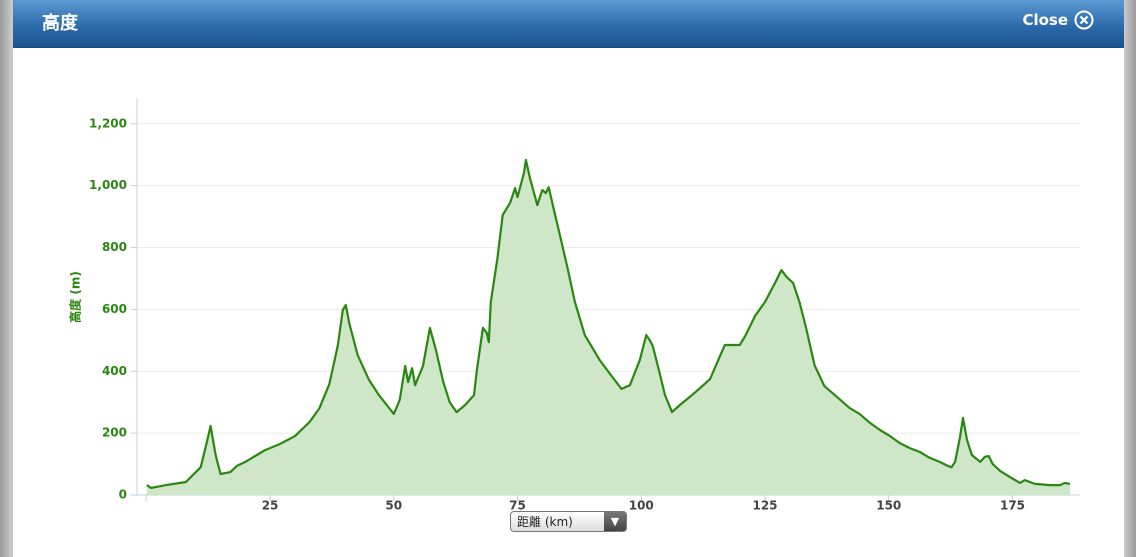 Image resolution: width=1136 pixels, height=557 pixels. What do you see at coordinates (888, 506) in the screenshot?
I see `x-tick-label: 150` at bounding box center [888, 506].